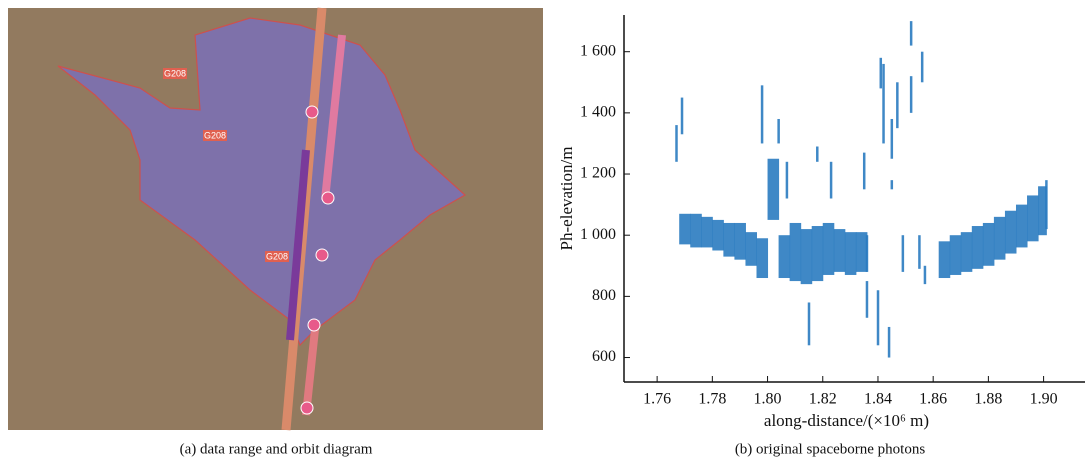  Describe the element at coordinates (1044, 399) in the screenshot. I see `x-tick-label: 1.90` at that location.